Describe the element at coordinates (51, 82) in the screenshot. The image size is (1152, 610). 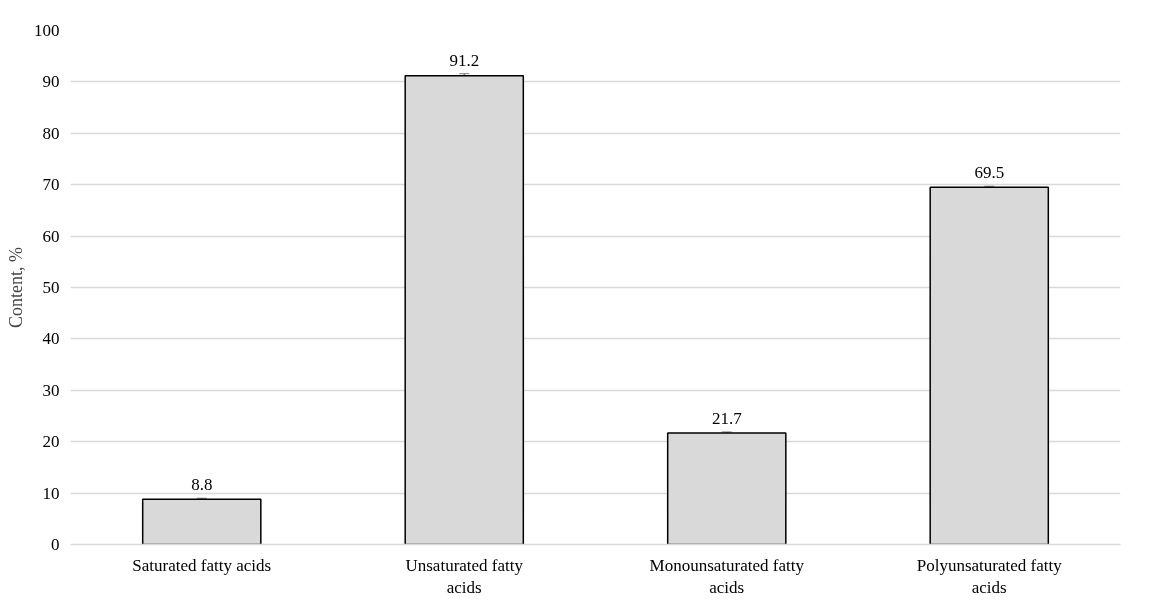
I see `y-tick-label: 90` at that location.